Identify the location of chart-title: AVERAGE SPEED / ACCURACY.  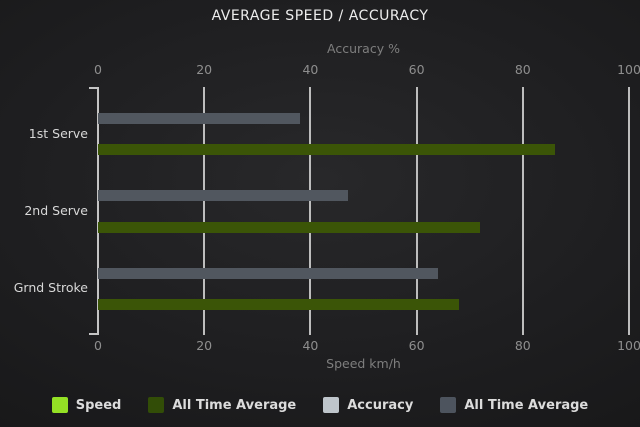
(320, 16).